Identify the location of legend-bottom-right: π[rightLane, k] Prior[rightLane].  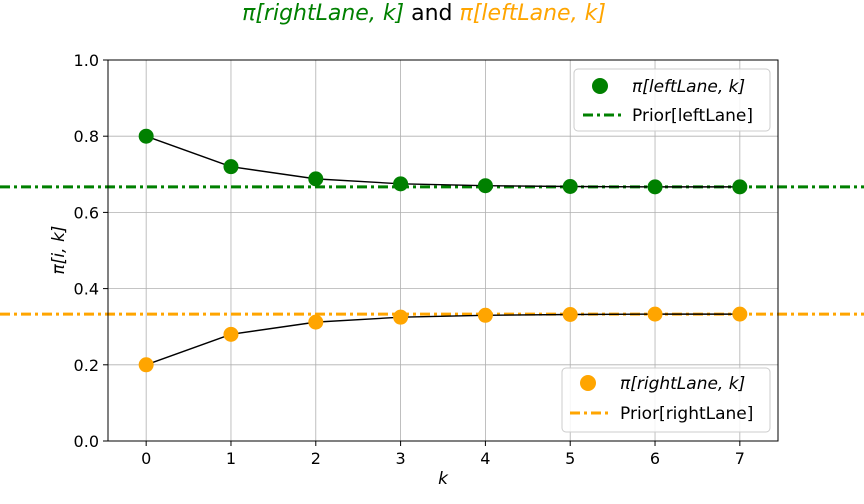
(666, 400).